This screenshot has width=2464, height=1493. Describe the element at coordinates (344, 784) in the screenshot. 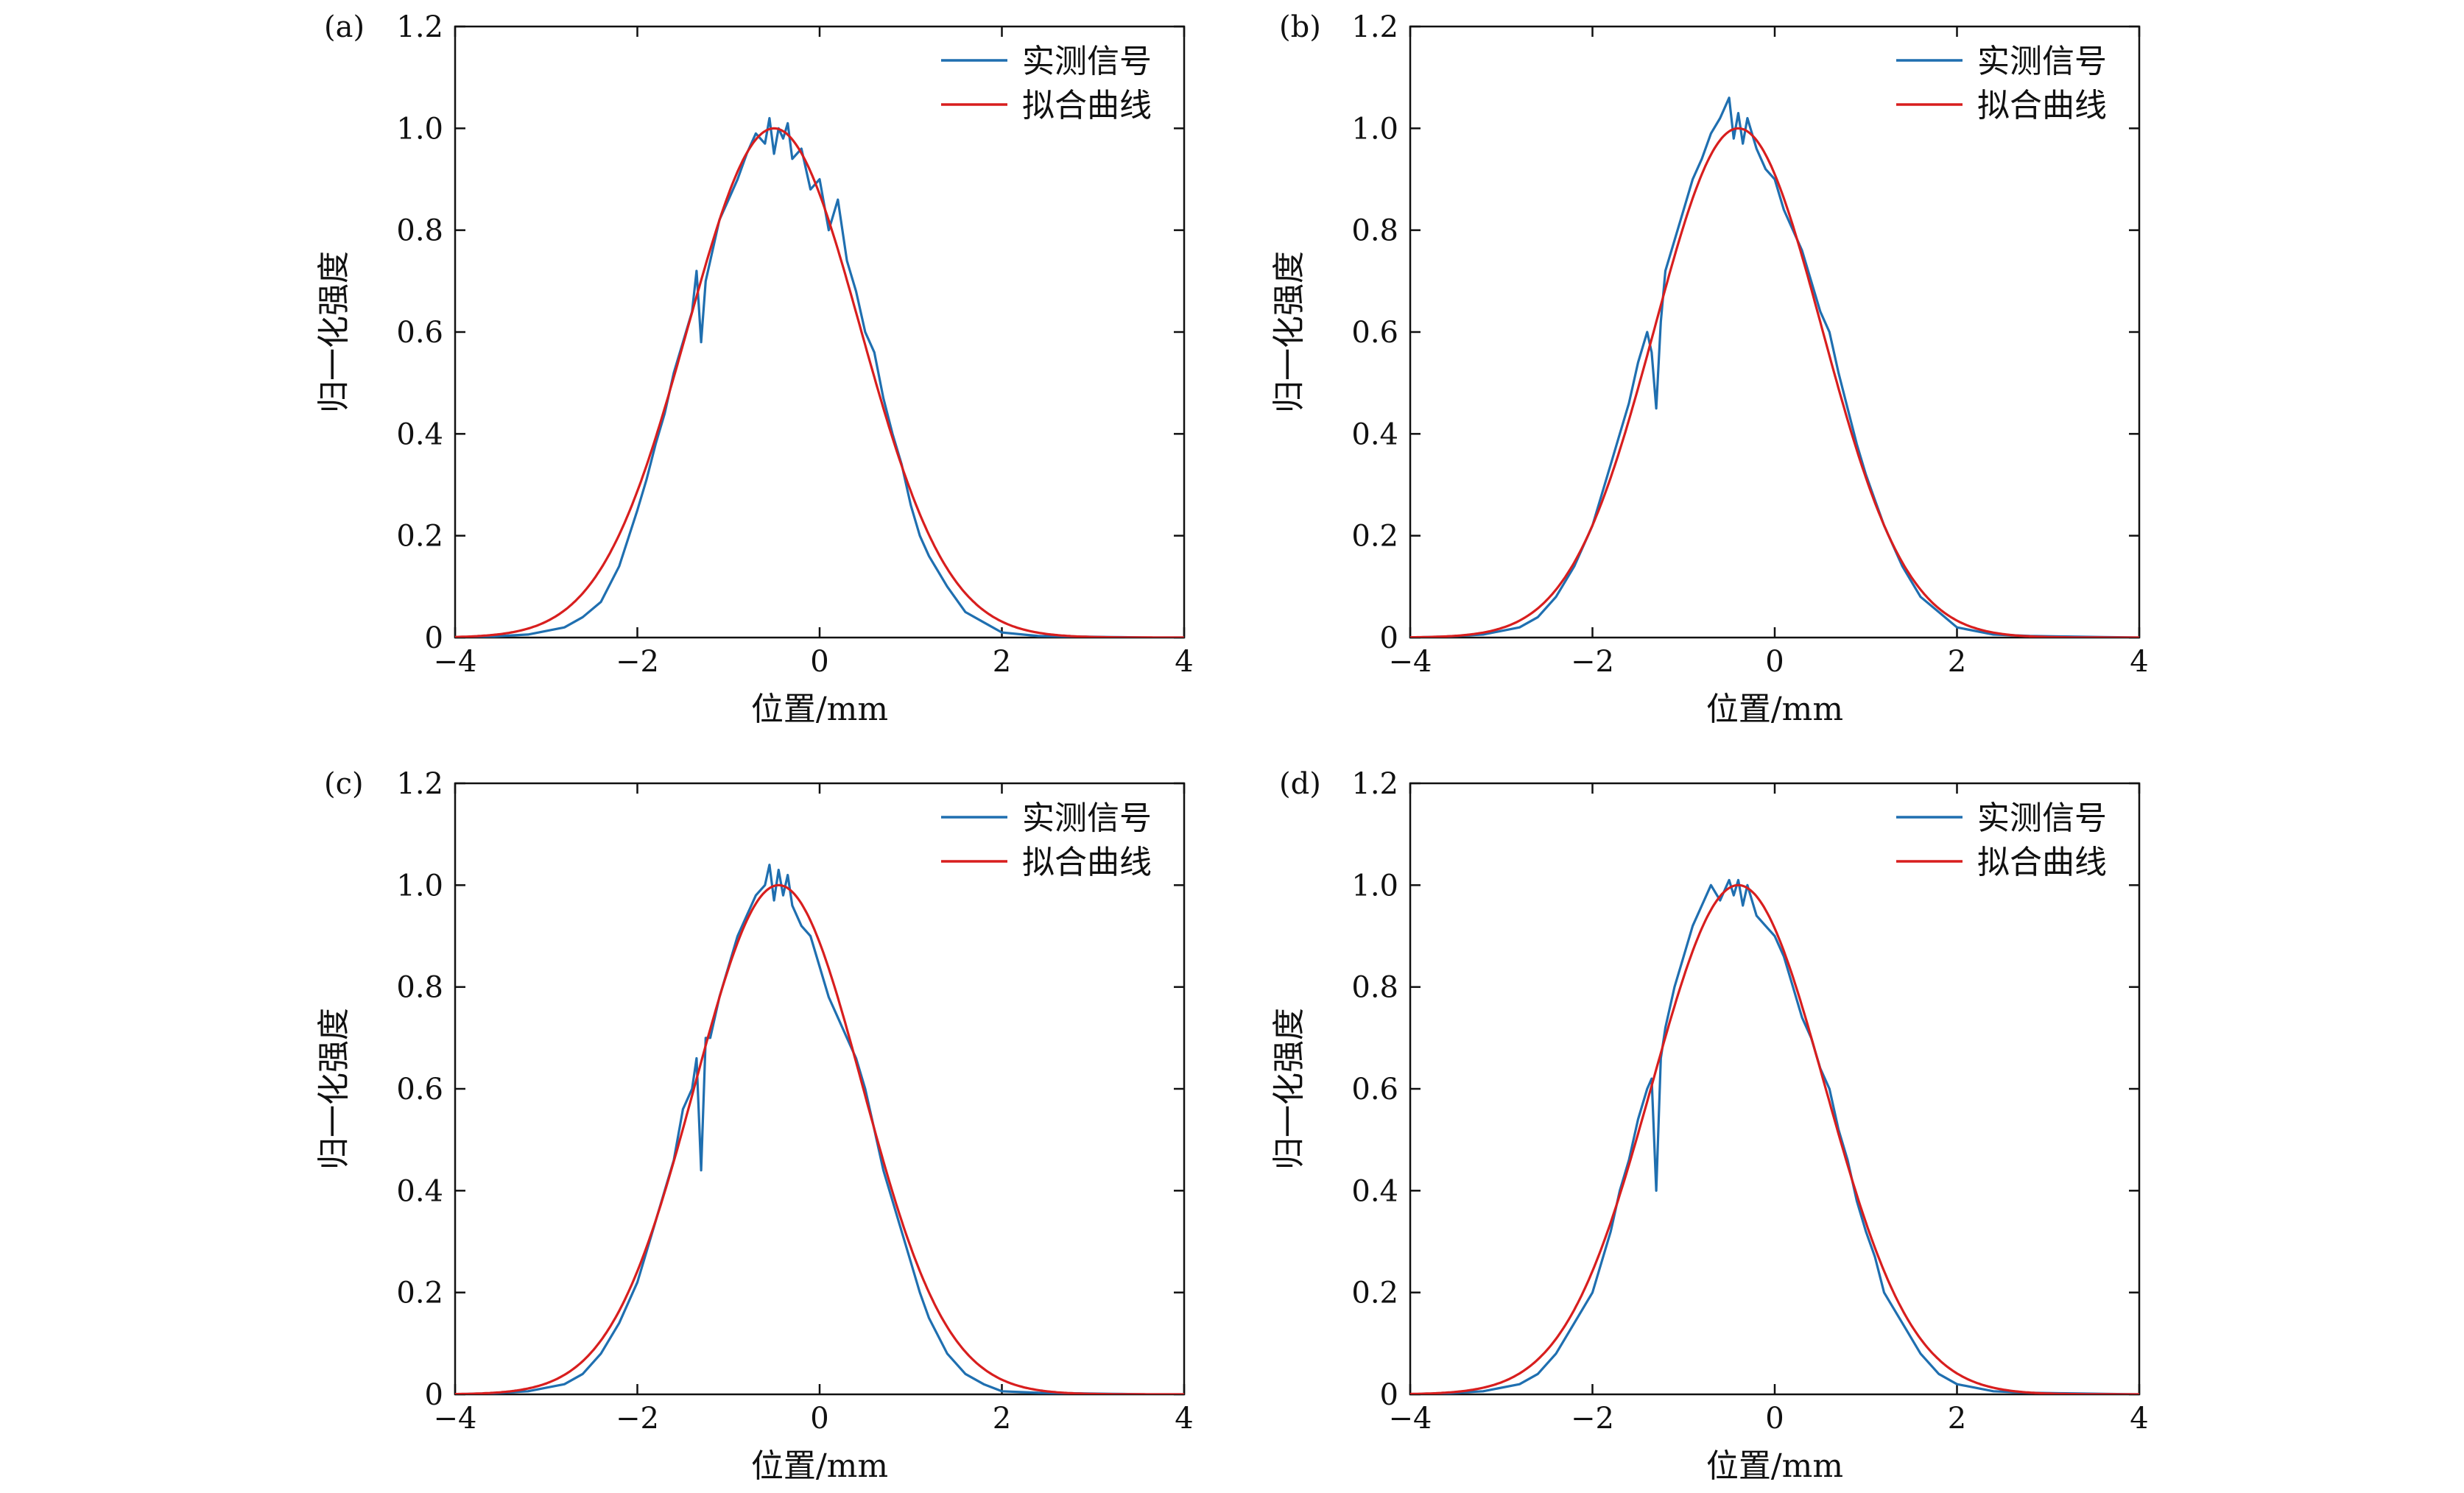

I see `panel-label: (c)` at that location.